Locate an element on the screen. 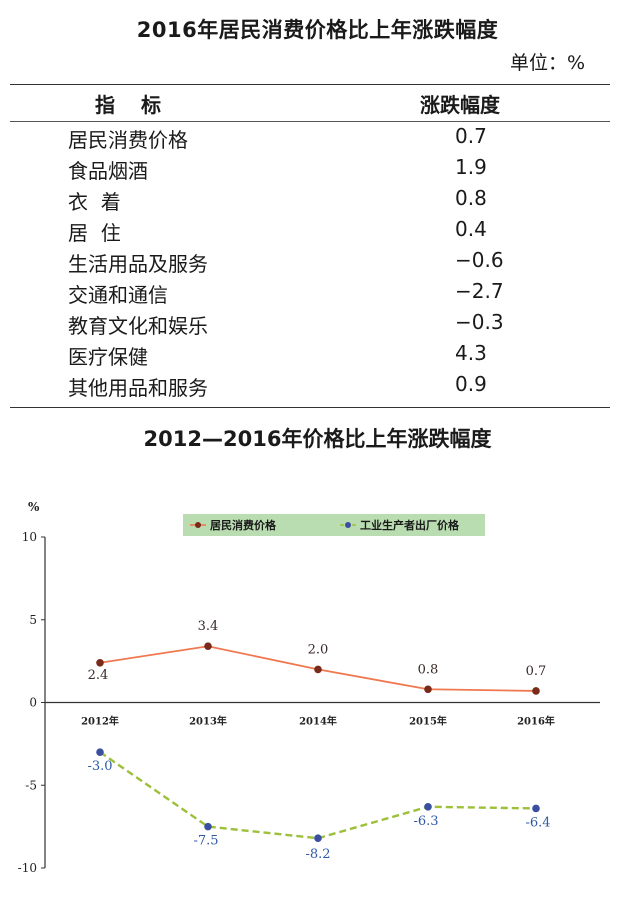 The image size is (635, 898). row-name: 食品烟酒 is located at coordinates (108, 171).